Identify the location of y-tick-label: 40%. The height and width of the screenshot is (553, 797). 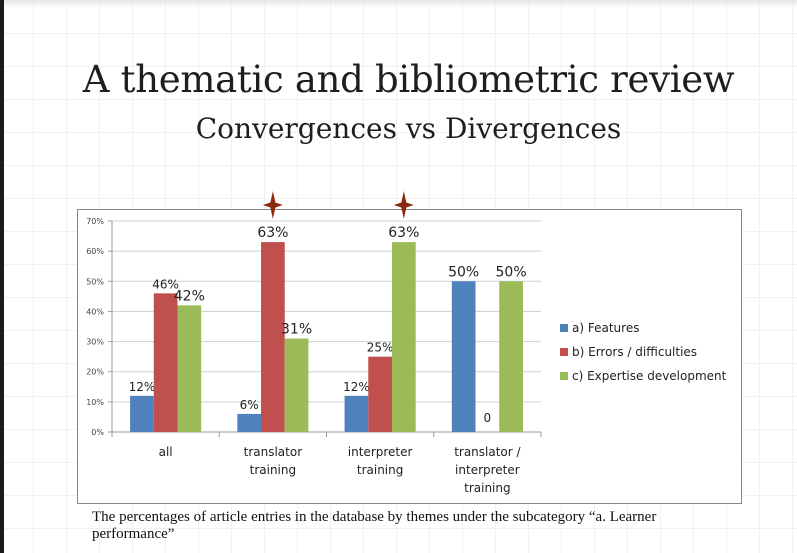
(95, 311).